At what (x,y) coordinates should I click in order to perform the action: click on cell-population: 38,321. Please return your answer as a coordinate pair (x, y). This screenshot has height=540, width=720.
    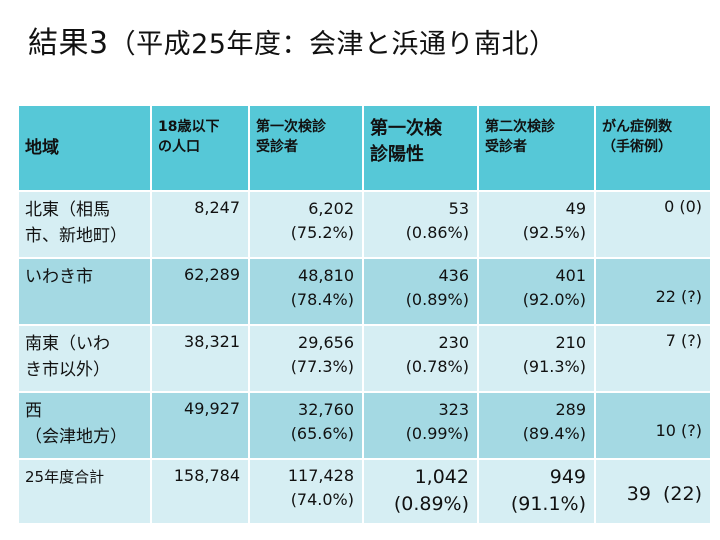
    Looking at the image, I should click on (200, 358).